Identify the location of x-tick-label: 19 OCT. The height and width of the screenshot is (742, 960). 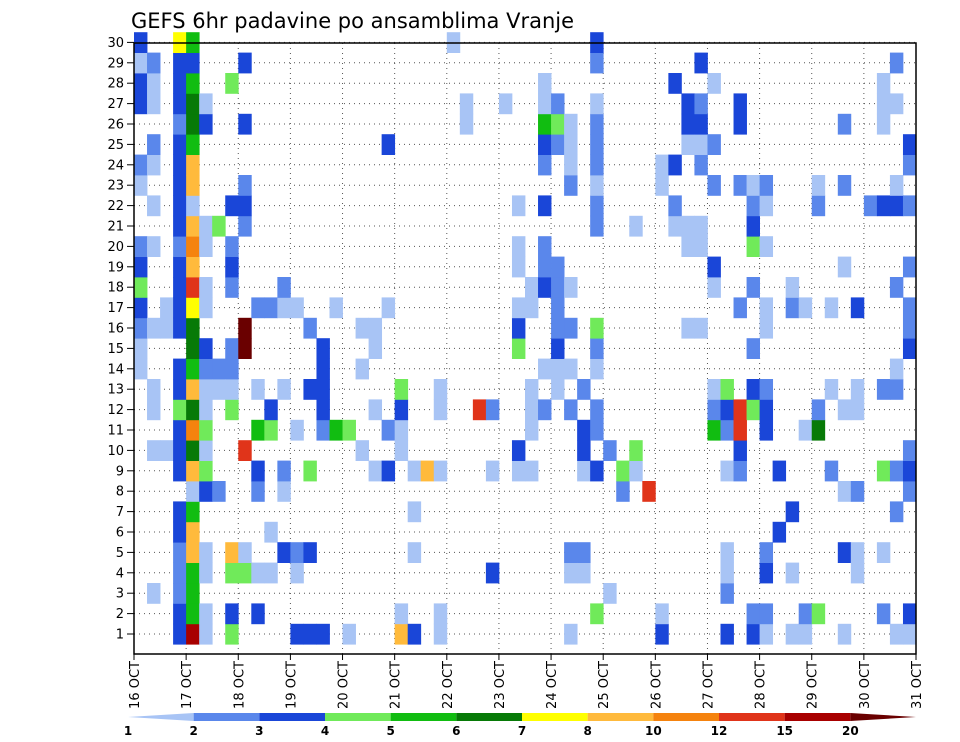
(291, 685).